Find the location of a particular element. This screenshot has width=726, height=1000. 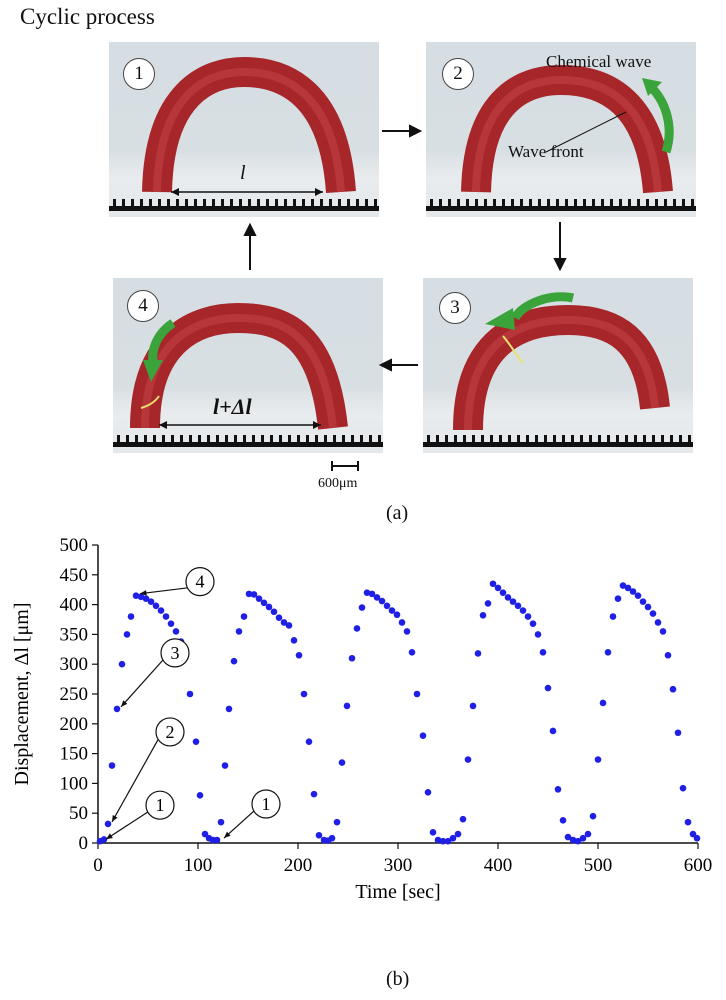

wave-front-line is located at coordinates (513, 349).